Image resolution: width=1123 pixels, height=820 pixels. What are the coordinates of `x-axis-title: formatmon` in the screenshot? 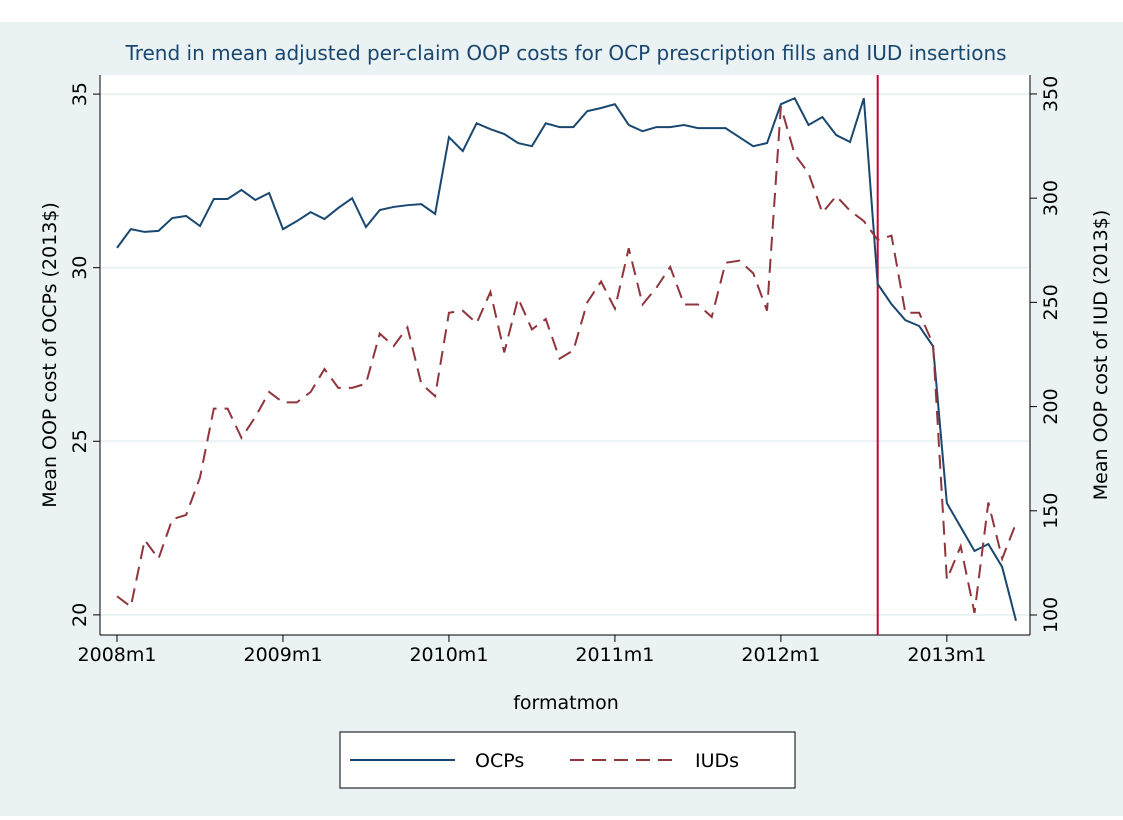 It's located at (566, 703).